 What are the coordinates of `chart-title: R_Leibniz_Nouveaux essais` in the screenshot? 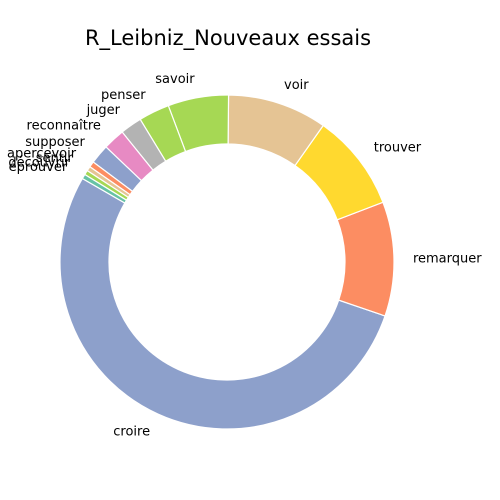 It's located at (228, 38).